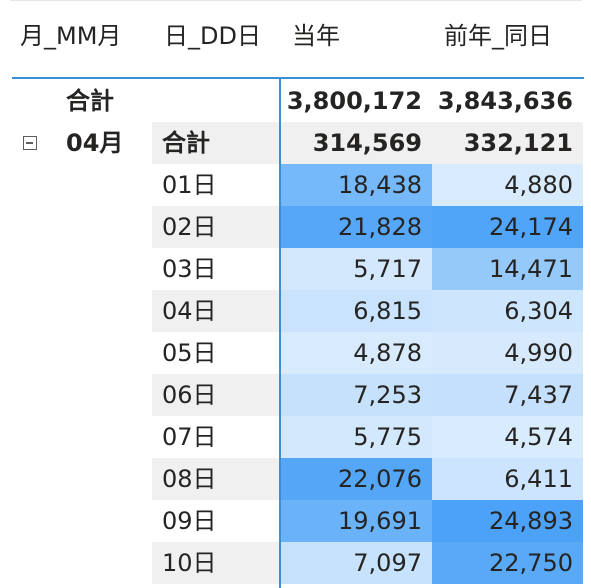  What do you see at coordinates (498, 36) in the screenshot?
I see `header-prior-year: 前年_同日` at bounding box center [498, 36].